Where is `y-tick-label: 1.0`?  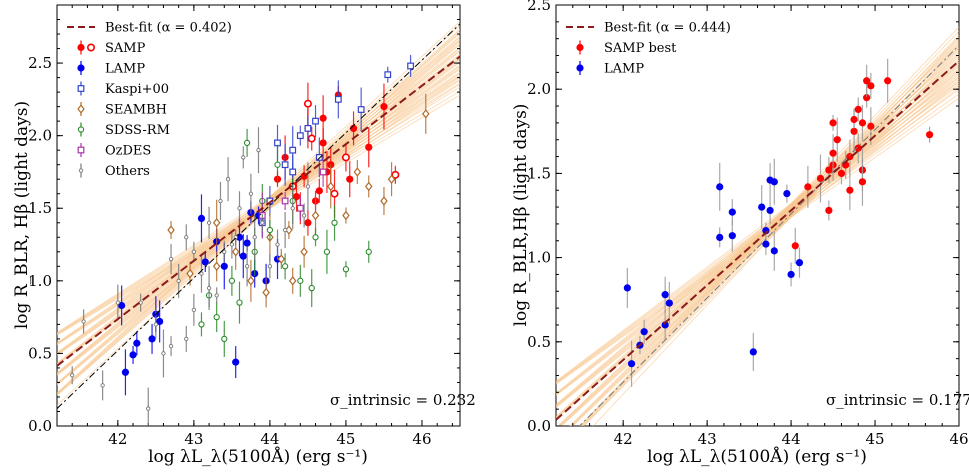
y-tick-label: 1.0 is located at coordinates (539, 258).